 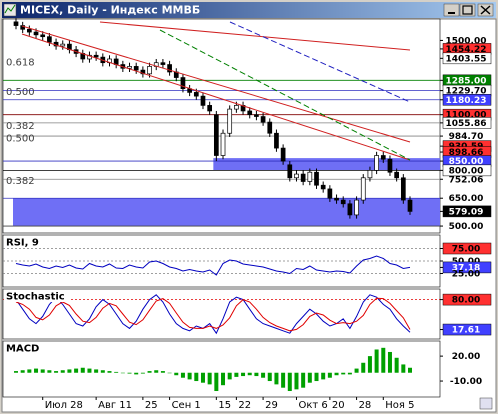 I want to click on panel-title: MACD, so click(x=22, y=349).